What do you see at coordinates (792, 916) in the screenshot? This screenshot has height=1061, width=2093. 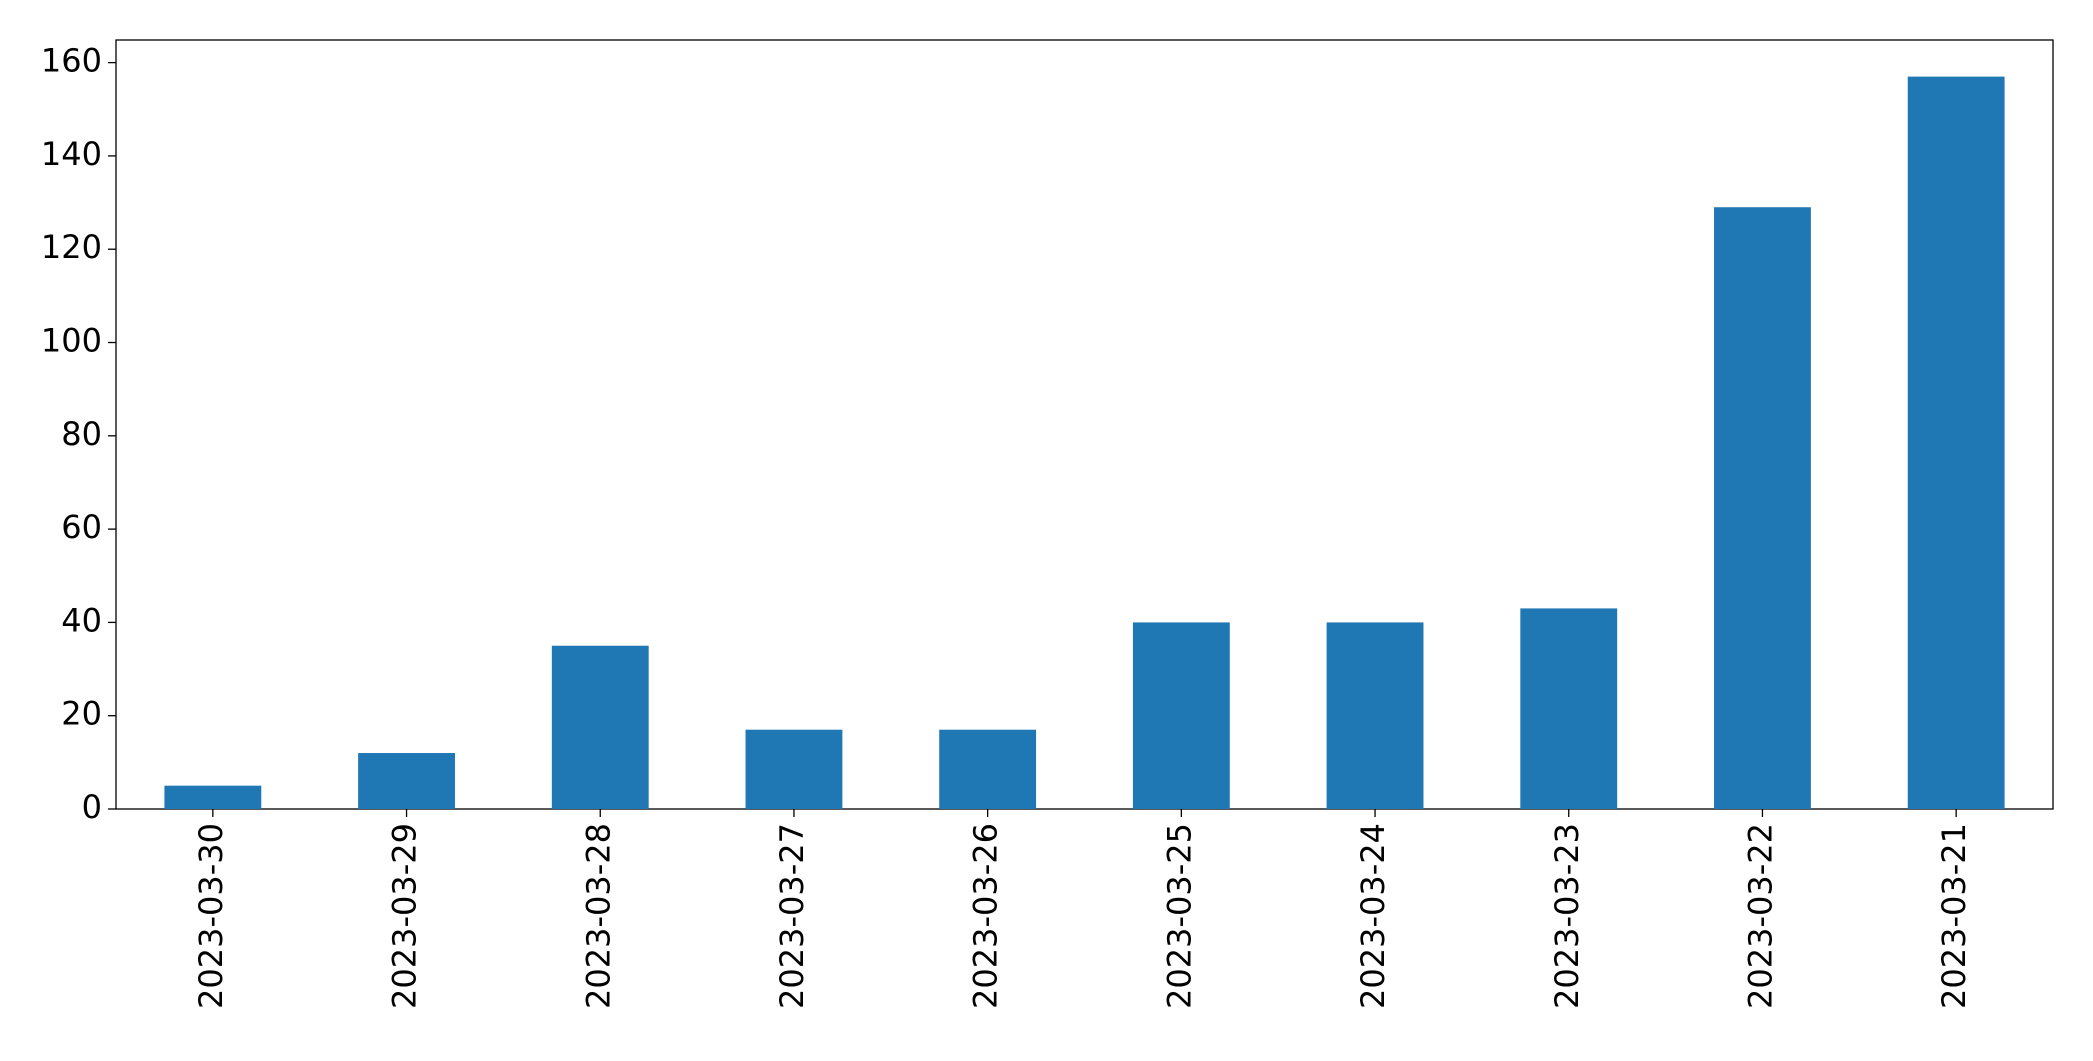 I see `x-tick-label: 2023-03-27` at bounding box center [792, 916].